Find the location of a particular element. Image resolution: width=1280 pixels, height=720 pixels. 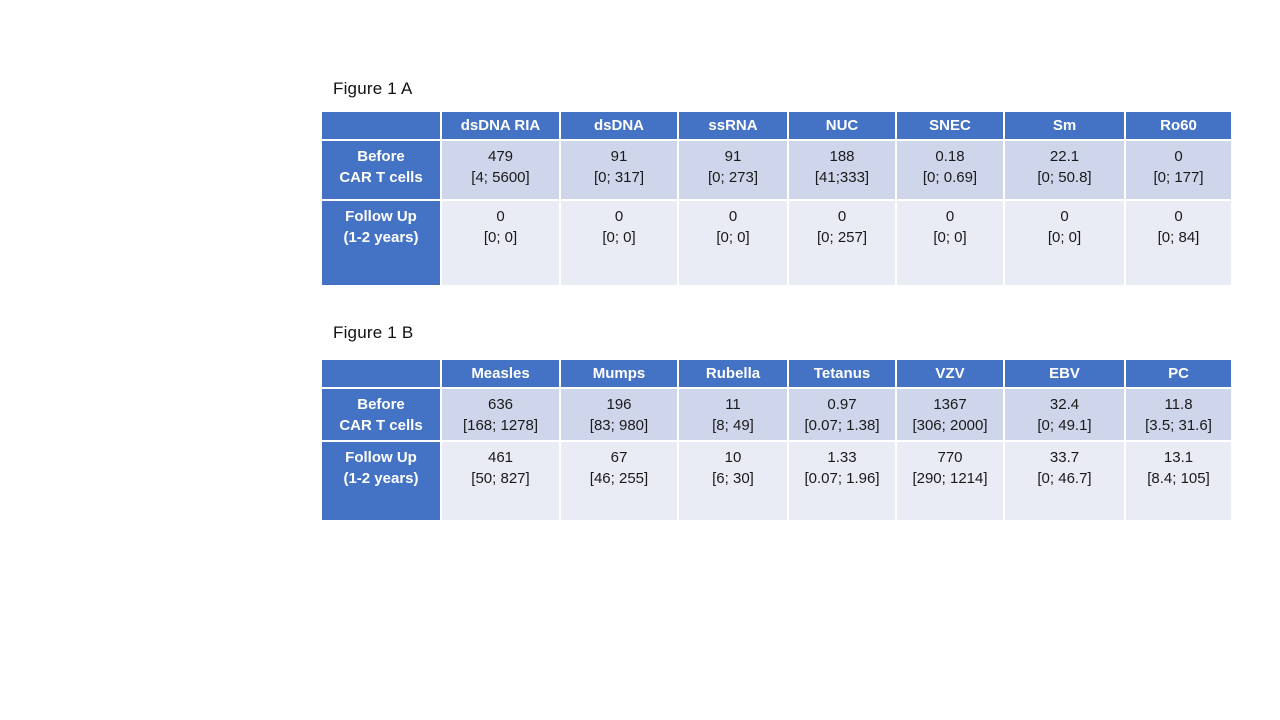

cell-range: [0.07; 1.38] is located at coordinates (842, 425).